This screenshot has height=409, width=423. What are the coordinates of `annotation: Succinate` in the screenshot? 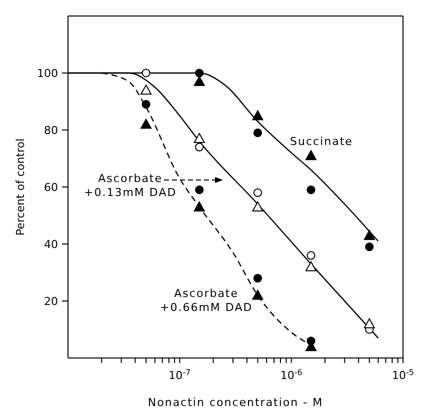 It's located at (321, 142).